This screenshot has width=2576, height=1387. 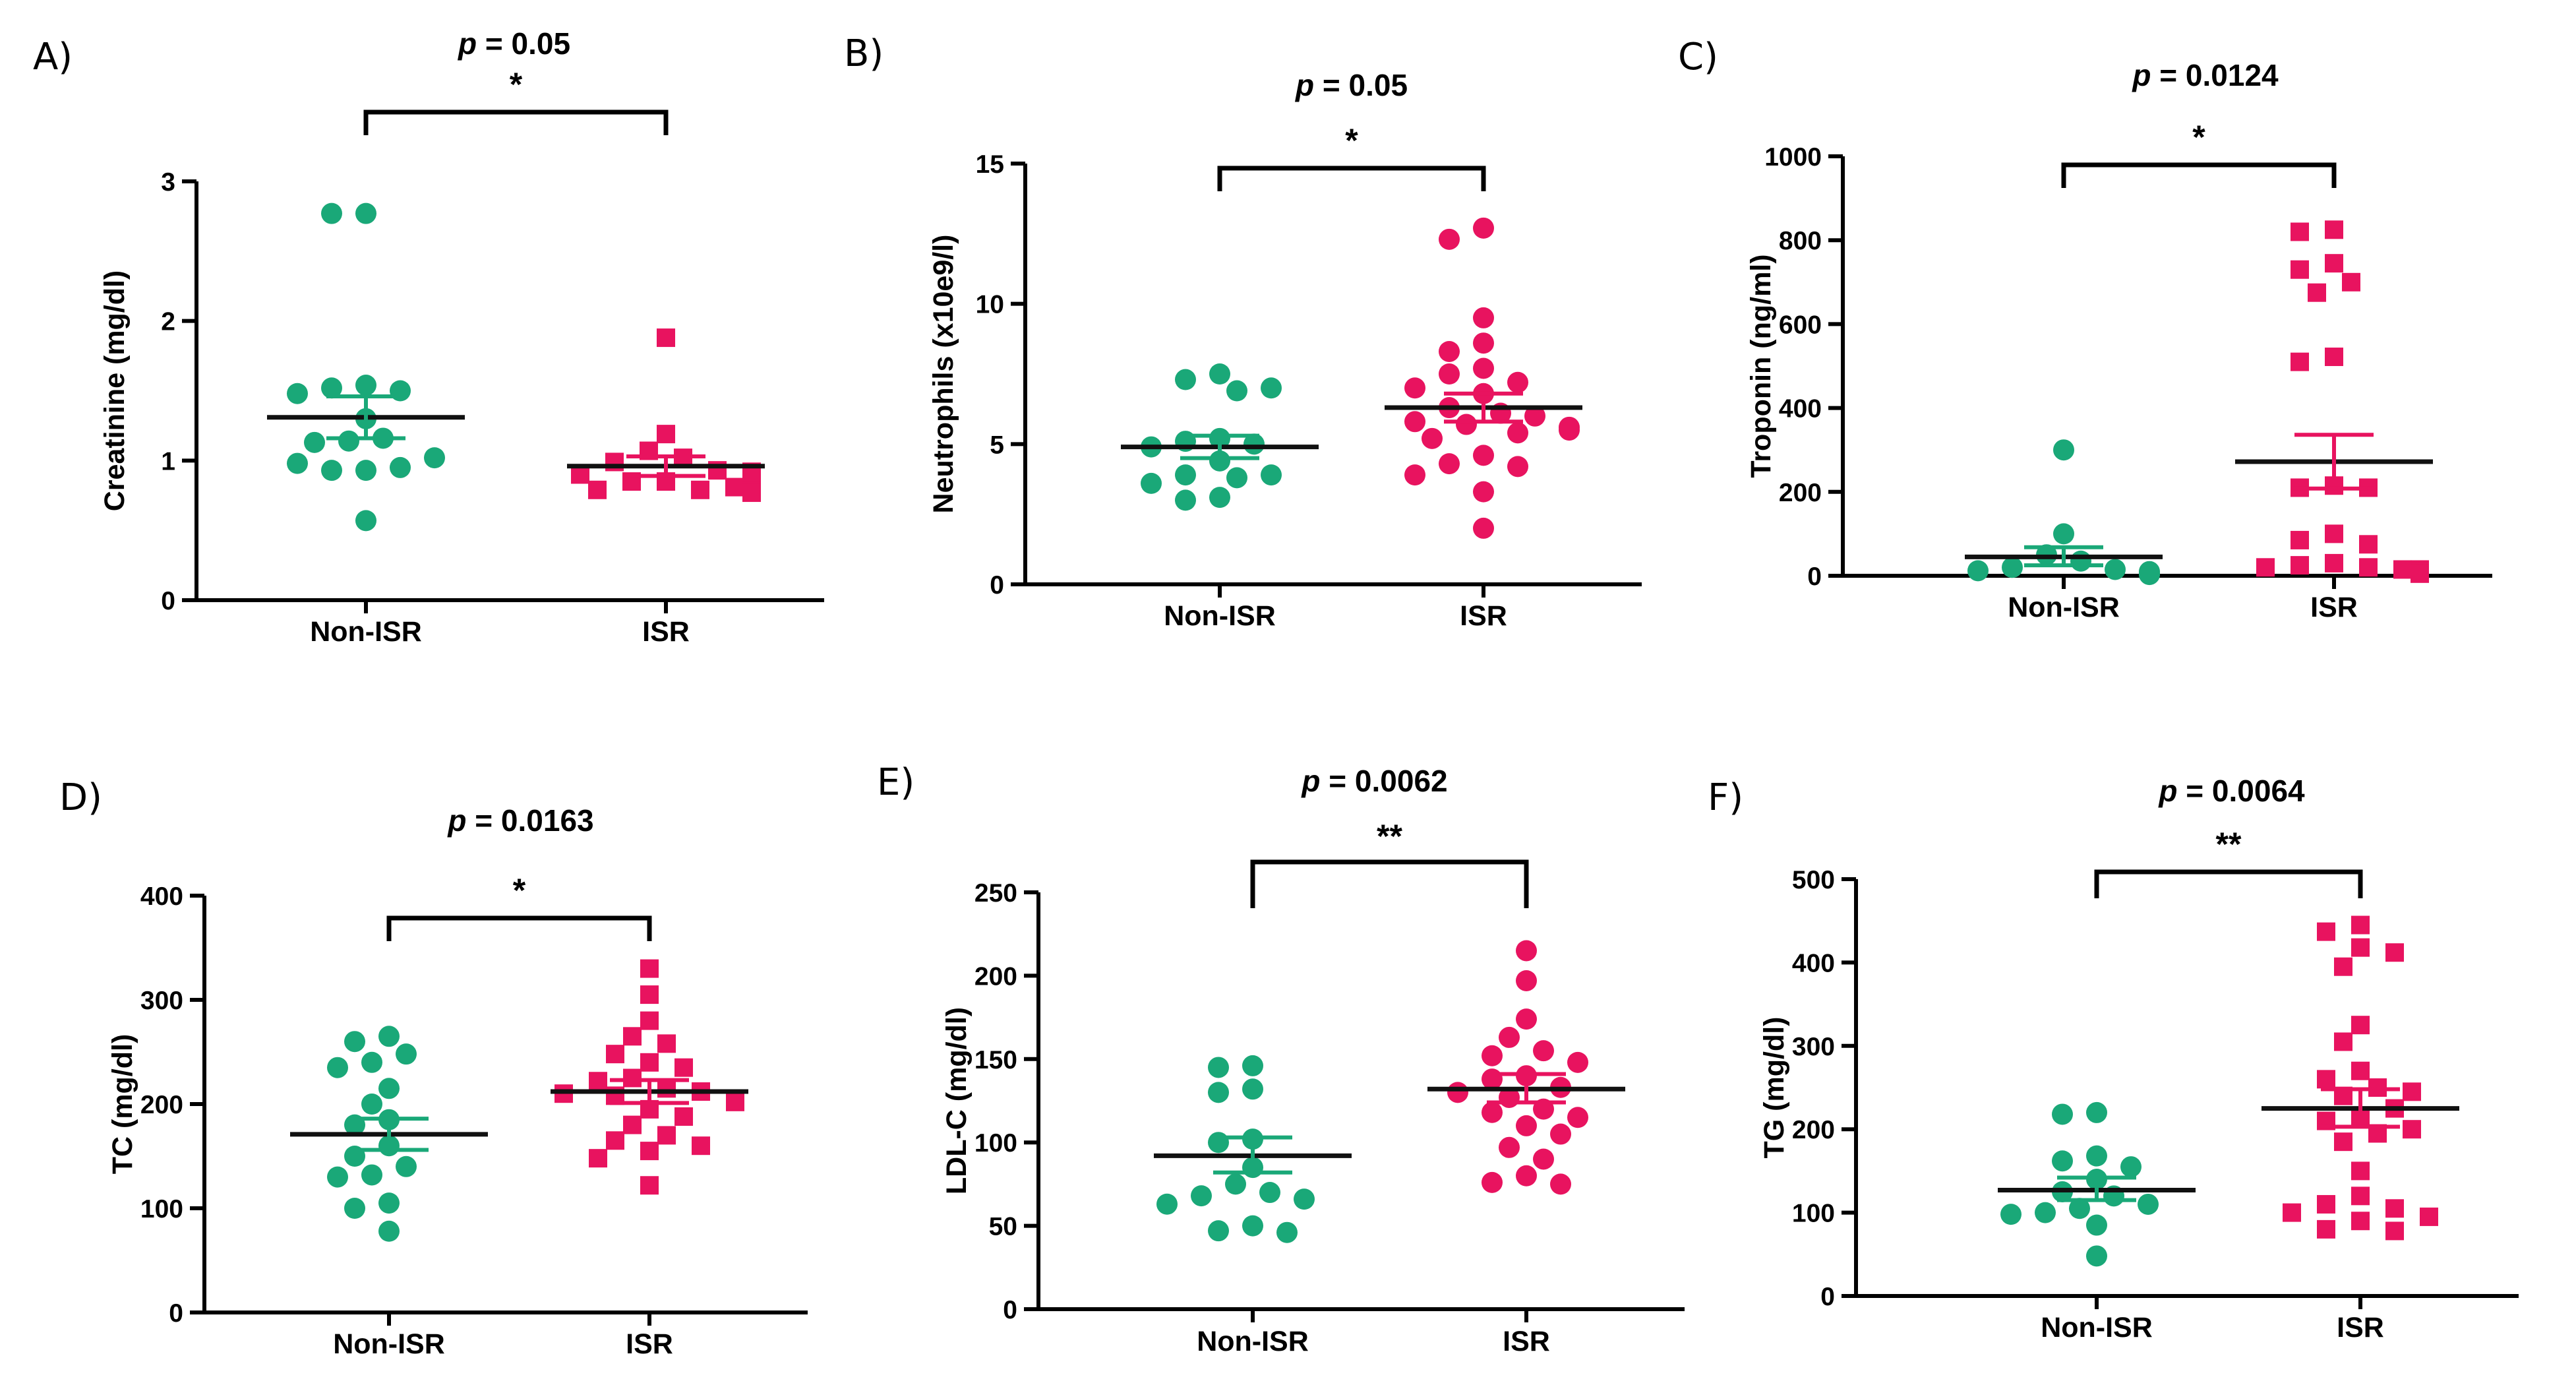 I want to click on y-tick-label: 50, so click(x=1003, y=1227).